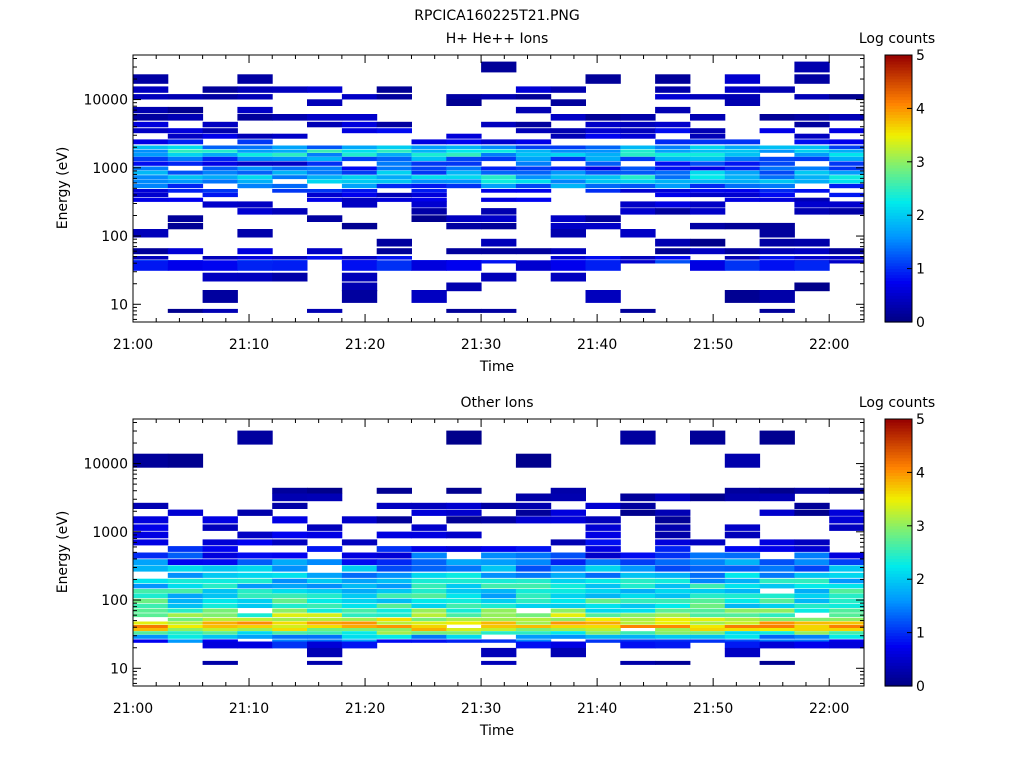  What do you see at coordinates (920, 109) in the screenshot?
I see `colorbar-tick-label: 4` at bounding box center [920, 109].